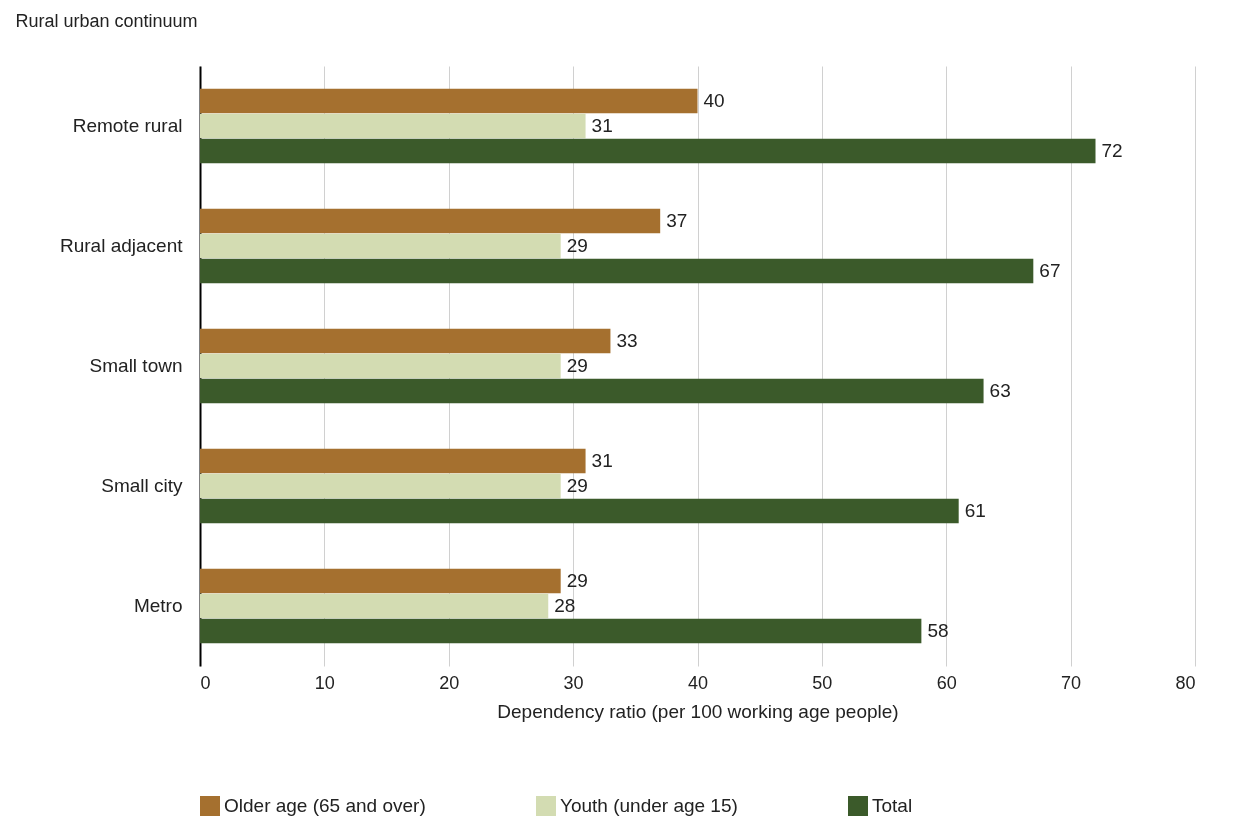 Image resolution: width=1250 pixels, height=831 pixels. Describe the element at coordinates (325, 805) in the screenshot. I see `legend-label: Older age (65 and over)` at that location.